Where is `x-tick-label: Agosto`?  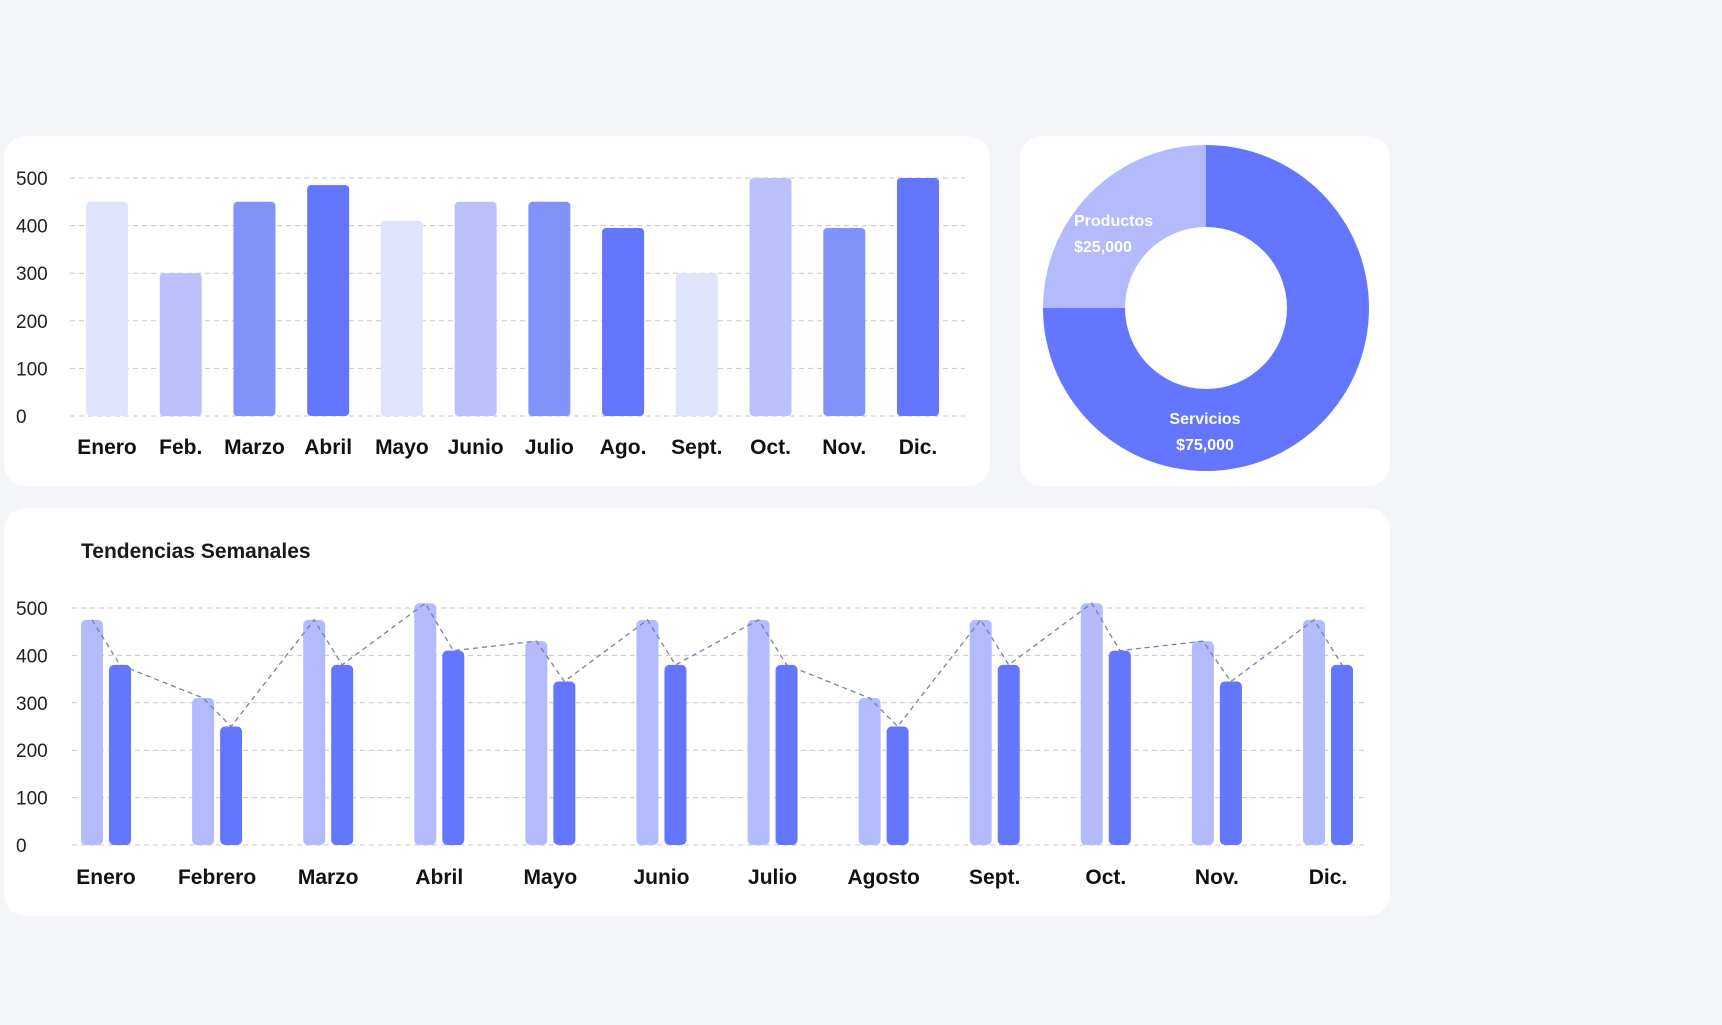 x-tick-label: Agosto is located at coordinates (883, 877).